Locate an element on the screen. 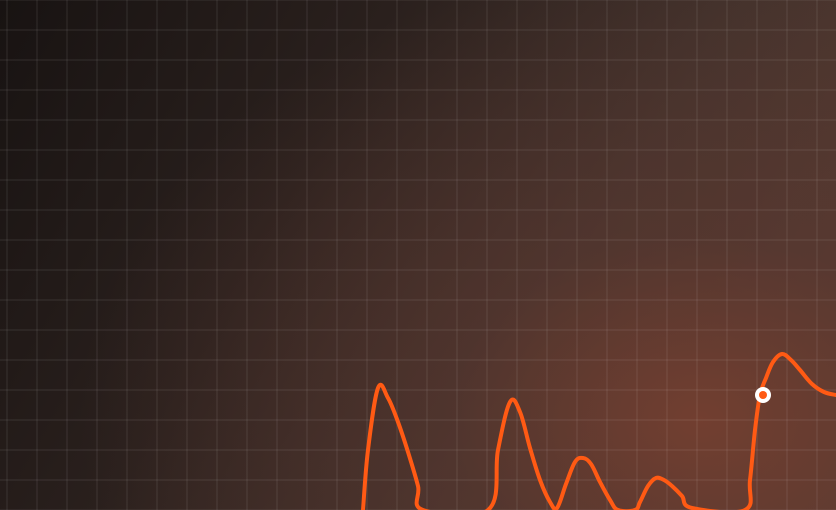 This screenshot has height=510, width=836. marker-layer is located at coordinates (763, 395).